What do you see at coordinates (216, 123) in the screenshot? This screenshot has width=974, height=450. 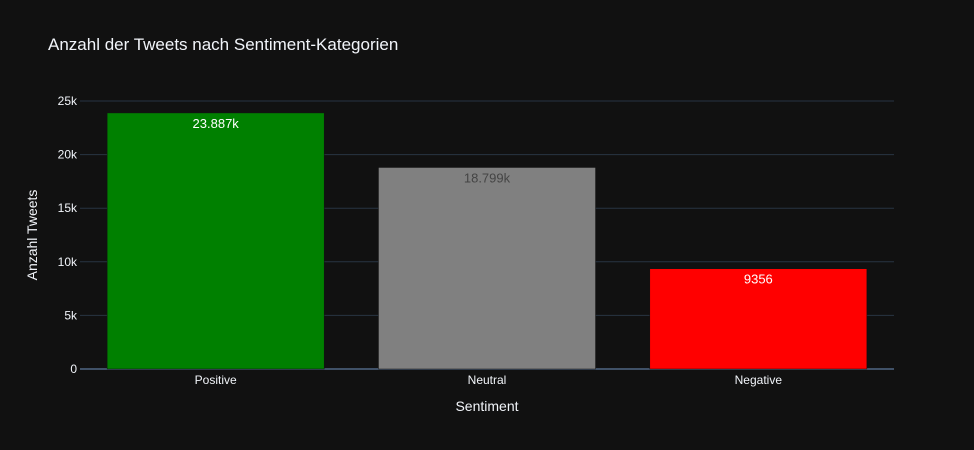 I see `bar-value-label: 23.887k` at bounding box center [216, 123].